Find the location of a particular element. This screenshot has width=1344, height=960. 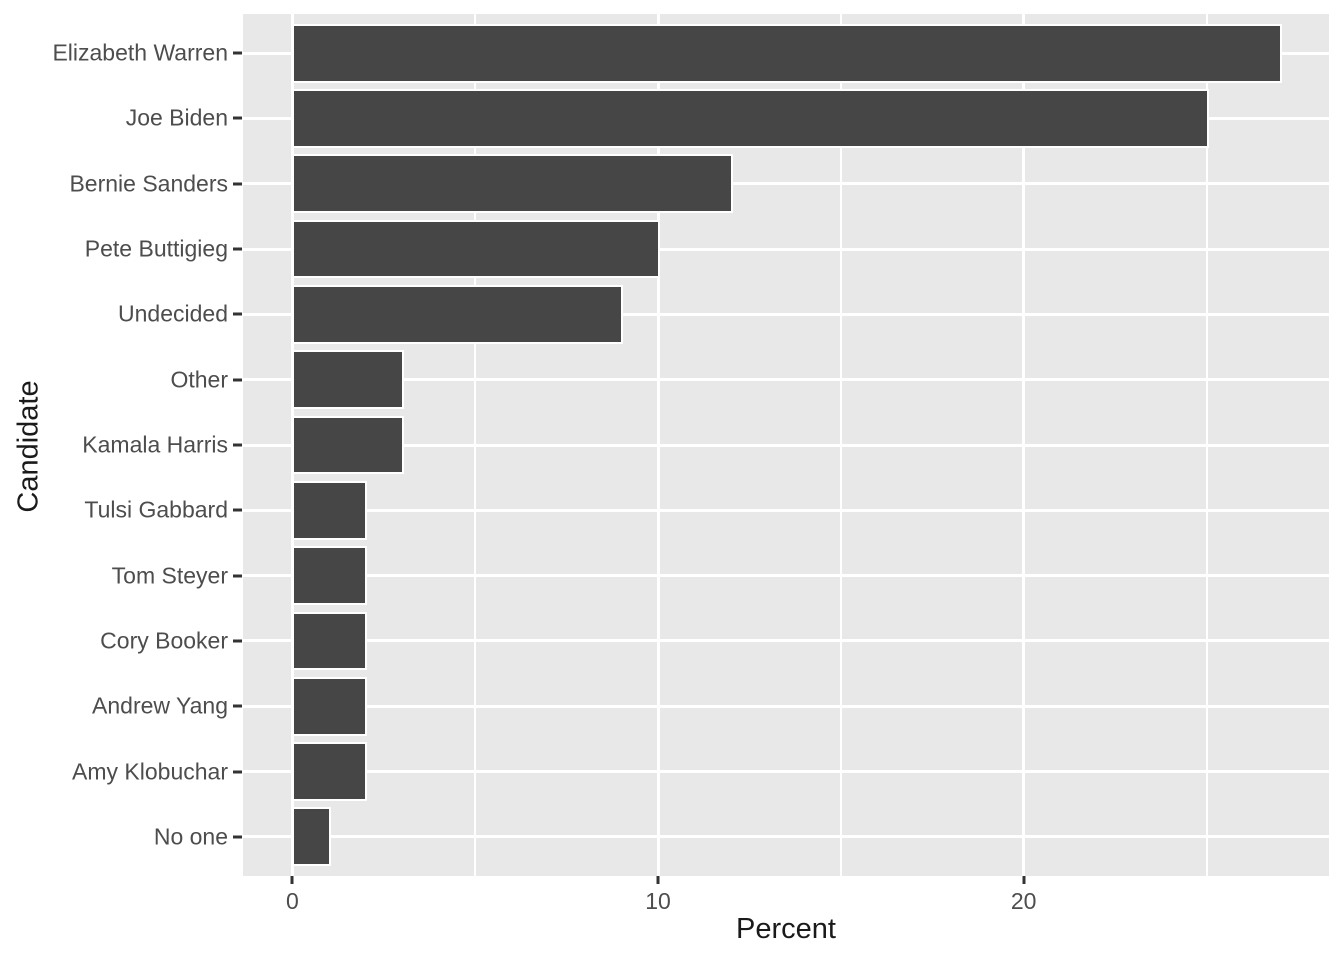

y-axis-label-undecided: Undecided is located at coordinates (173, 313).